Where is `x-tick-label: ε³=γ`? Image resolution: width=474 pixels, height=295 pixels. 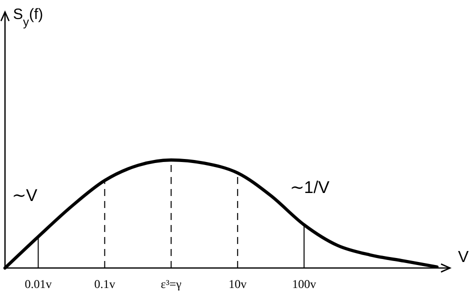 x-tick-label: ε³=γ is located at coordinates (171, 284).